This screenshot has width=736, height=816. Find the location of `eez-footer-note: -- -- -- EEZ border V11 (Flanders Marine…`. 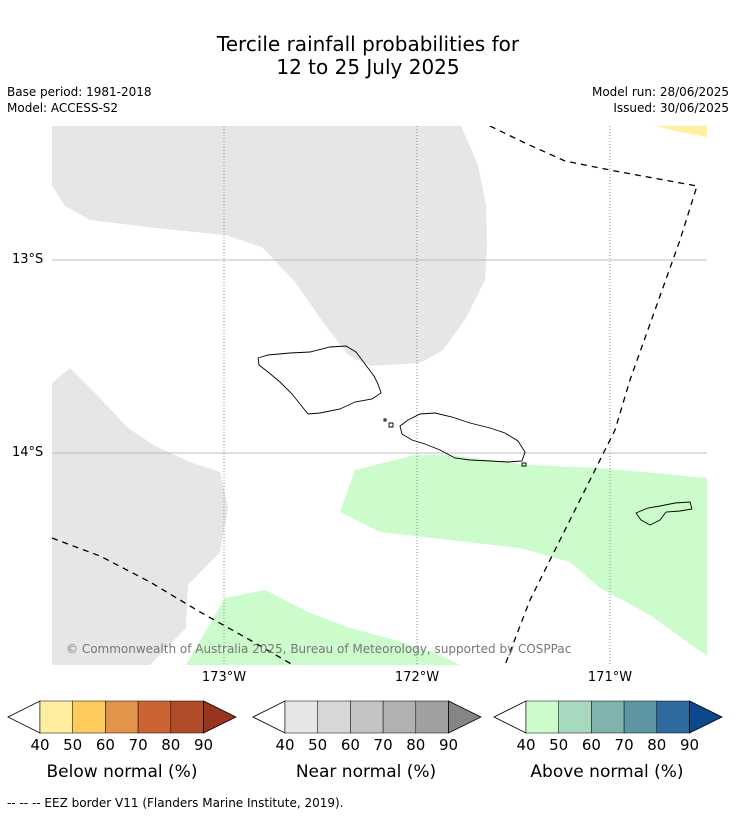

eez-footer-note: -- -- -- EEZ border V11 (Flanders Marine… is located at coordinates (175, 803).